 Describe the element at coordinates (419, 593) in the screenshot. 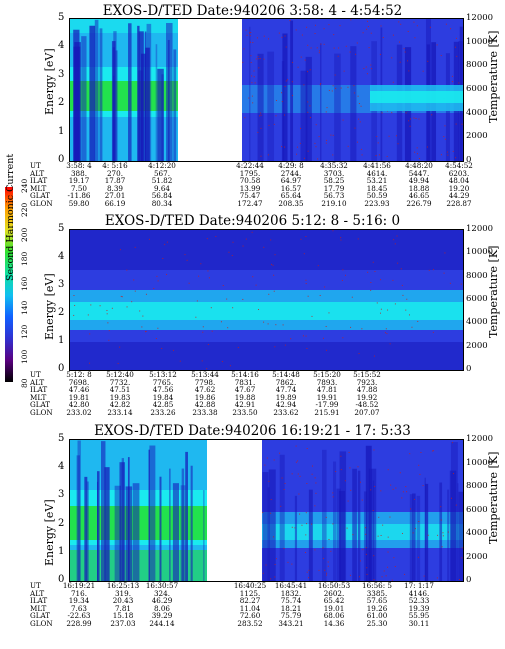

I see `ephemeris-value: 4146.` at that location.